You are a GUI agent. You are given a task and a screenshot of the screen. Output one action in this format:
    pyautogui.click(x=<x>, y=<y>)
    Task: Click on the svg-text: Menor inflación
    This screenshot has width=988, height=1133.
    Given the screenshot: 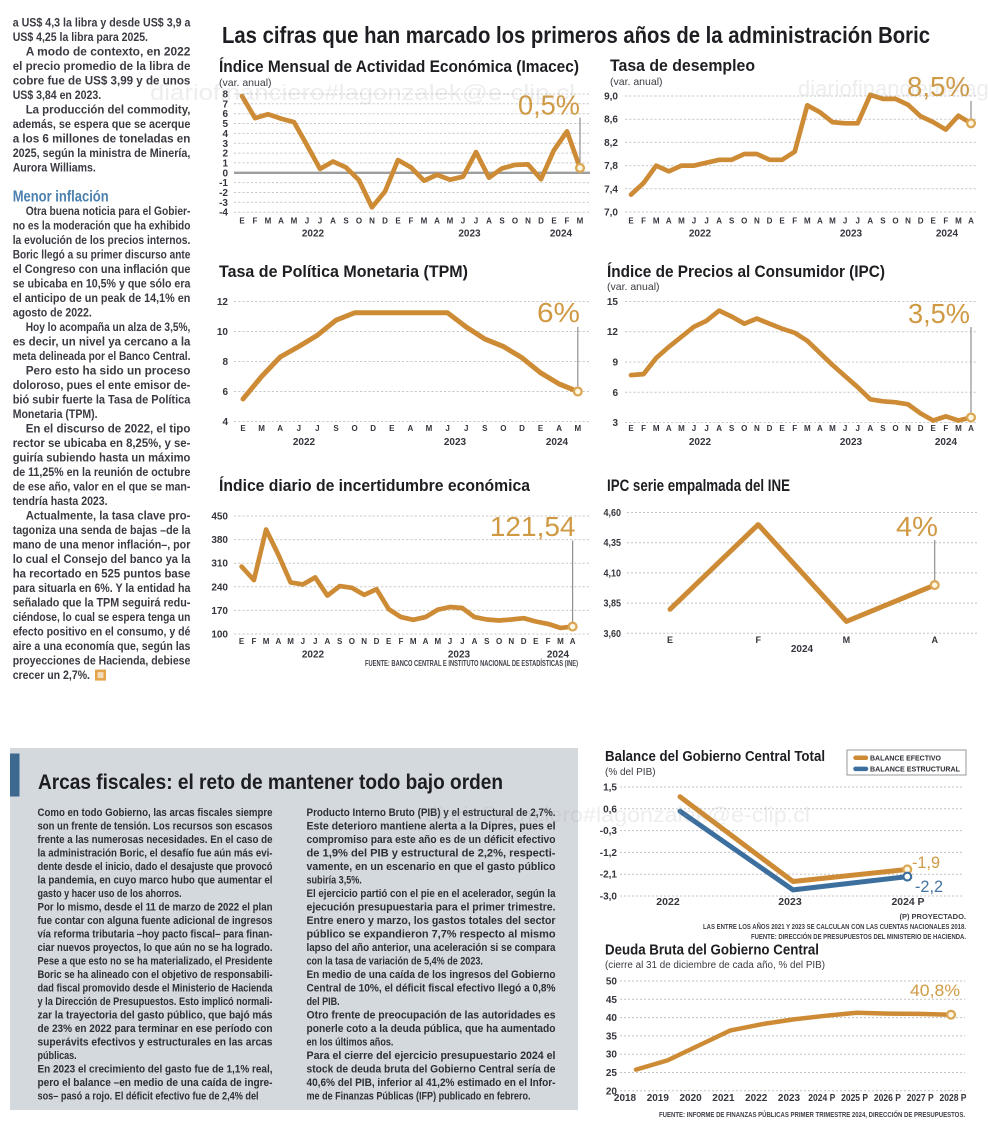 What is the action you would take?
    pyautogui.click(x=61, y=197)
    